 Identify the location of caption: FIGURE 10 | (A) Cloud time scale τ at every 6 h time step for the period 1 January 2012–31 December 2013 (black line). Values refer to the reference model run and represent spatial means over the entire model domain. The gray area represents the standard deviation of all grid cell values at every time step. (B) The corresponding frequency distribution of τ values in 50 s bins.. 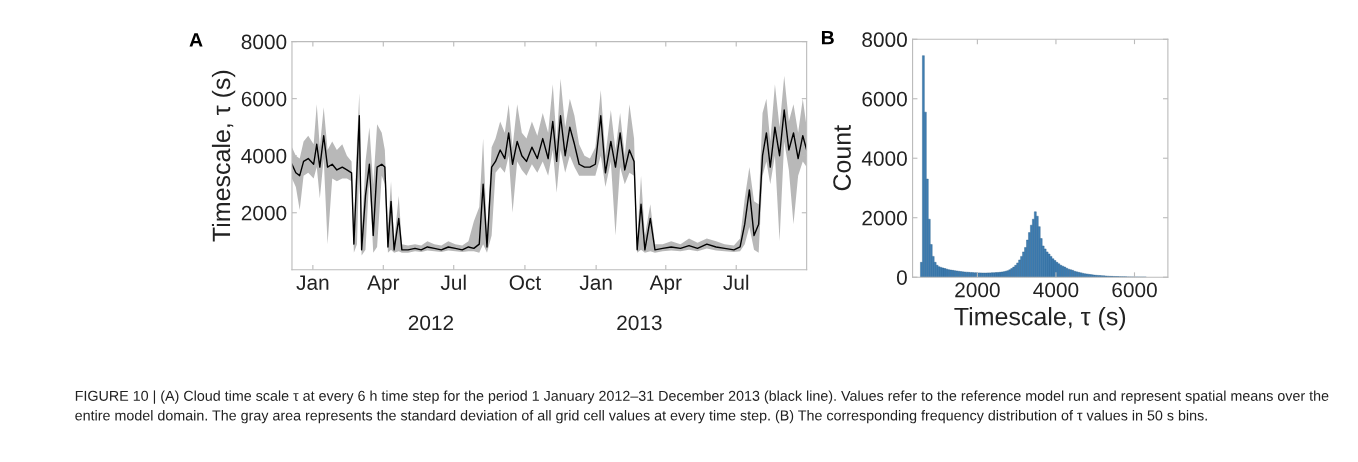
(702, 407).